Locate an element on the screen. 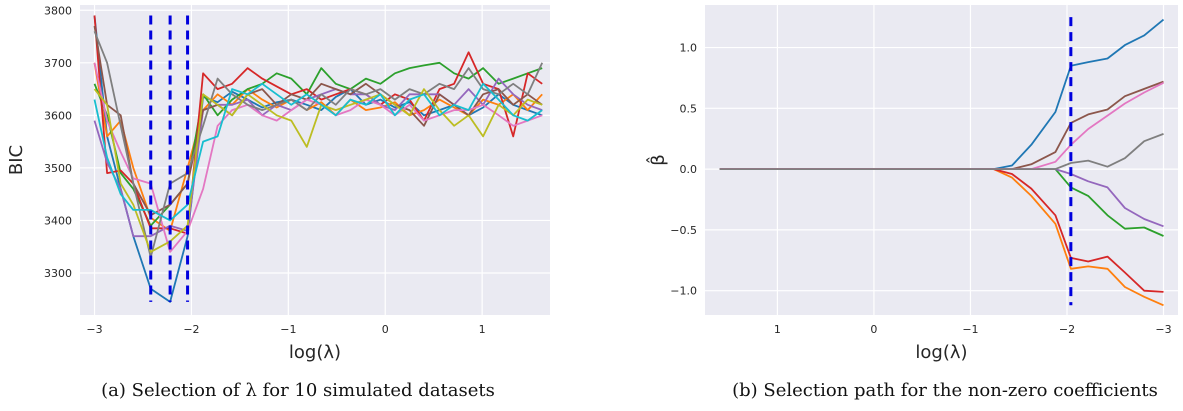 This screenshot has width=1183, height=411. y-axis-label: BIC is located at coordinates (16, 160).